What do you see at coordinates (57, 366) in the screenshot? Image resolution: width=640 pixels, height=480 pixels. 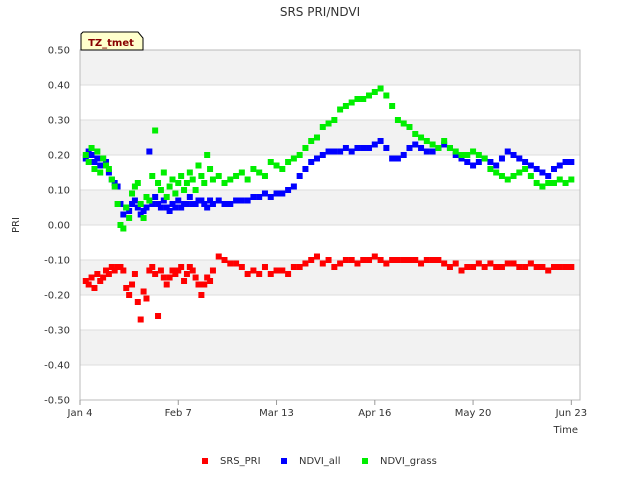 I see `y-tick-label: -0.40` at bounding box center [57, 366].